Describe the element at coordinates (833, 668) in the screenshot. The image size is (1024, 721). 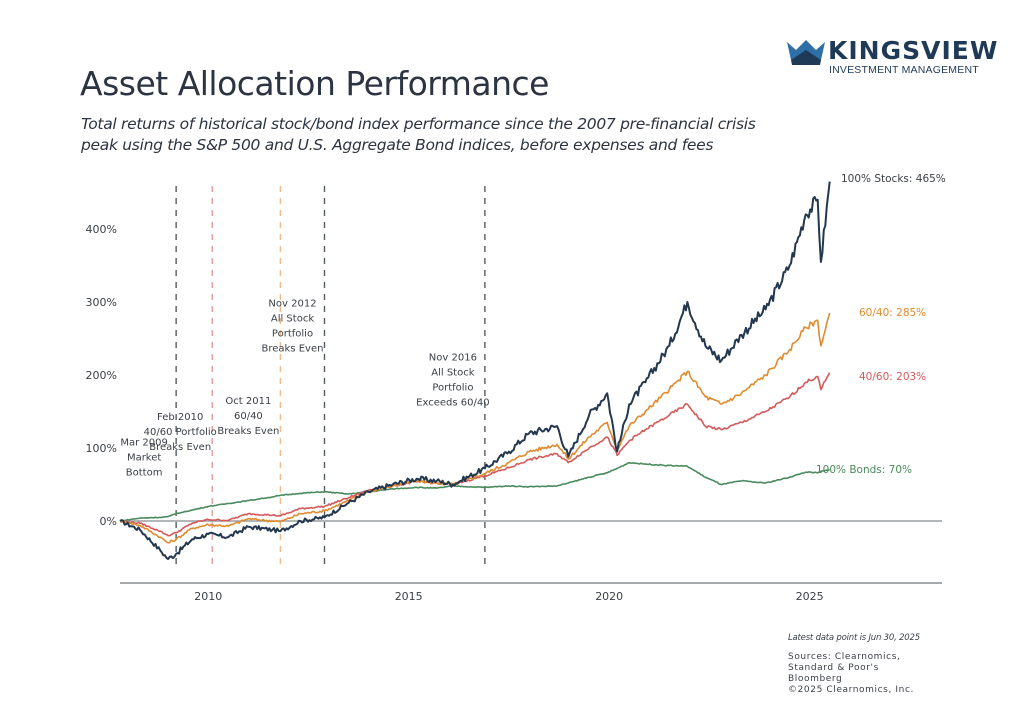
I see `source-line: Standard & Poor's` at that location.